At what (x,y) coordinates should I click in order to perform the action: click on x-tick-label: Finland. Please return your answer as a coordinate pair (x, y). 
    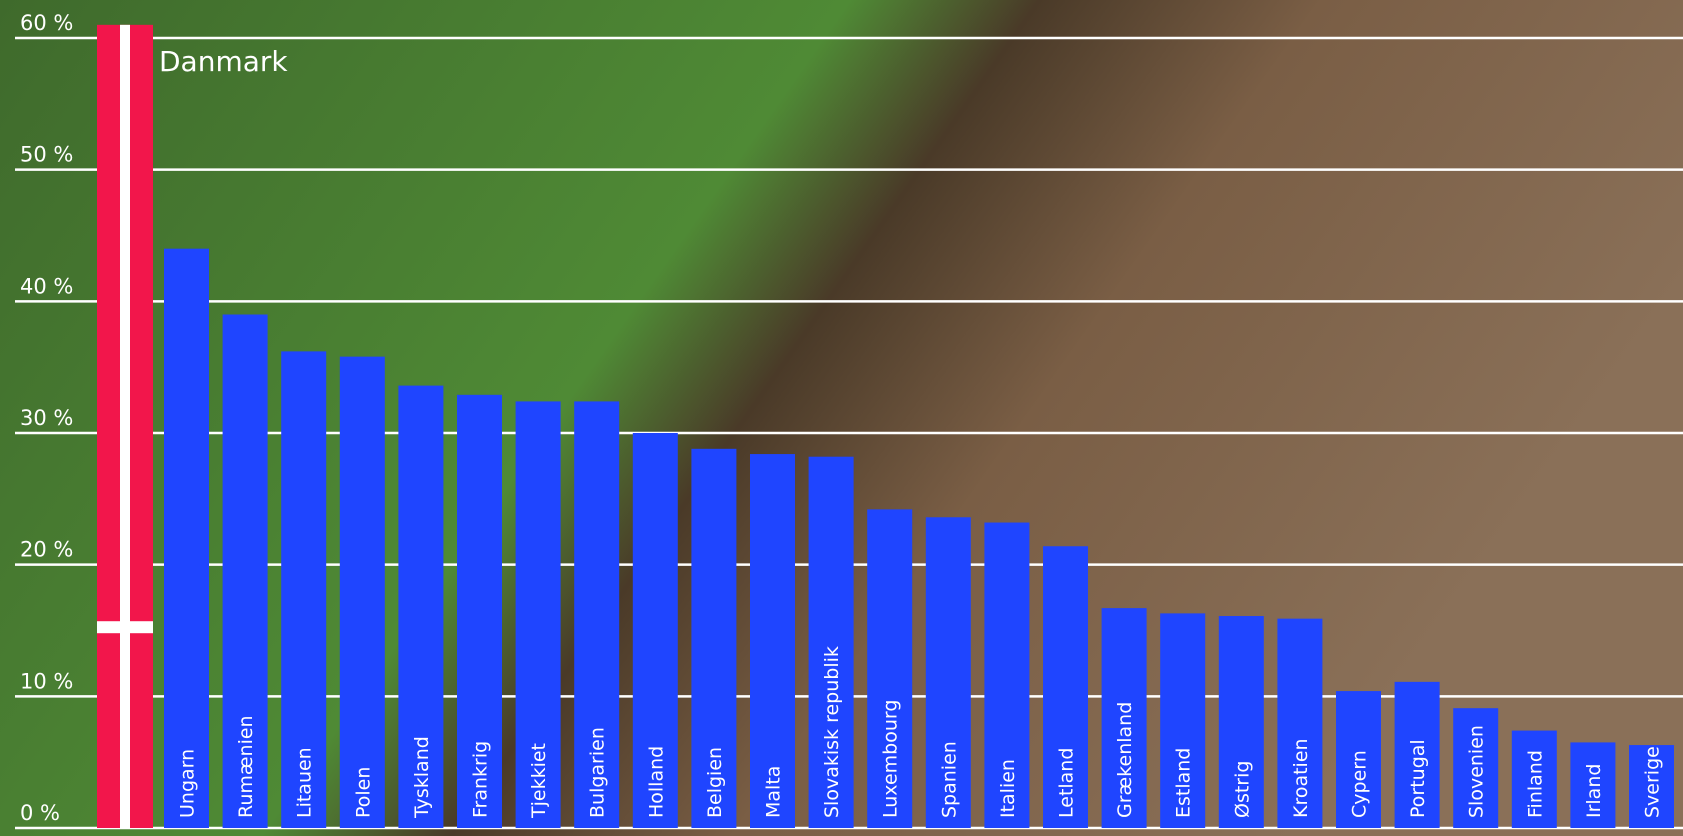
    Looking at the image, I should click on (1535, 784).